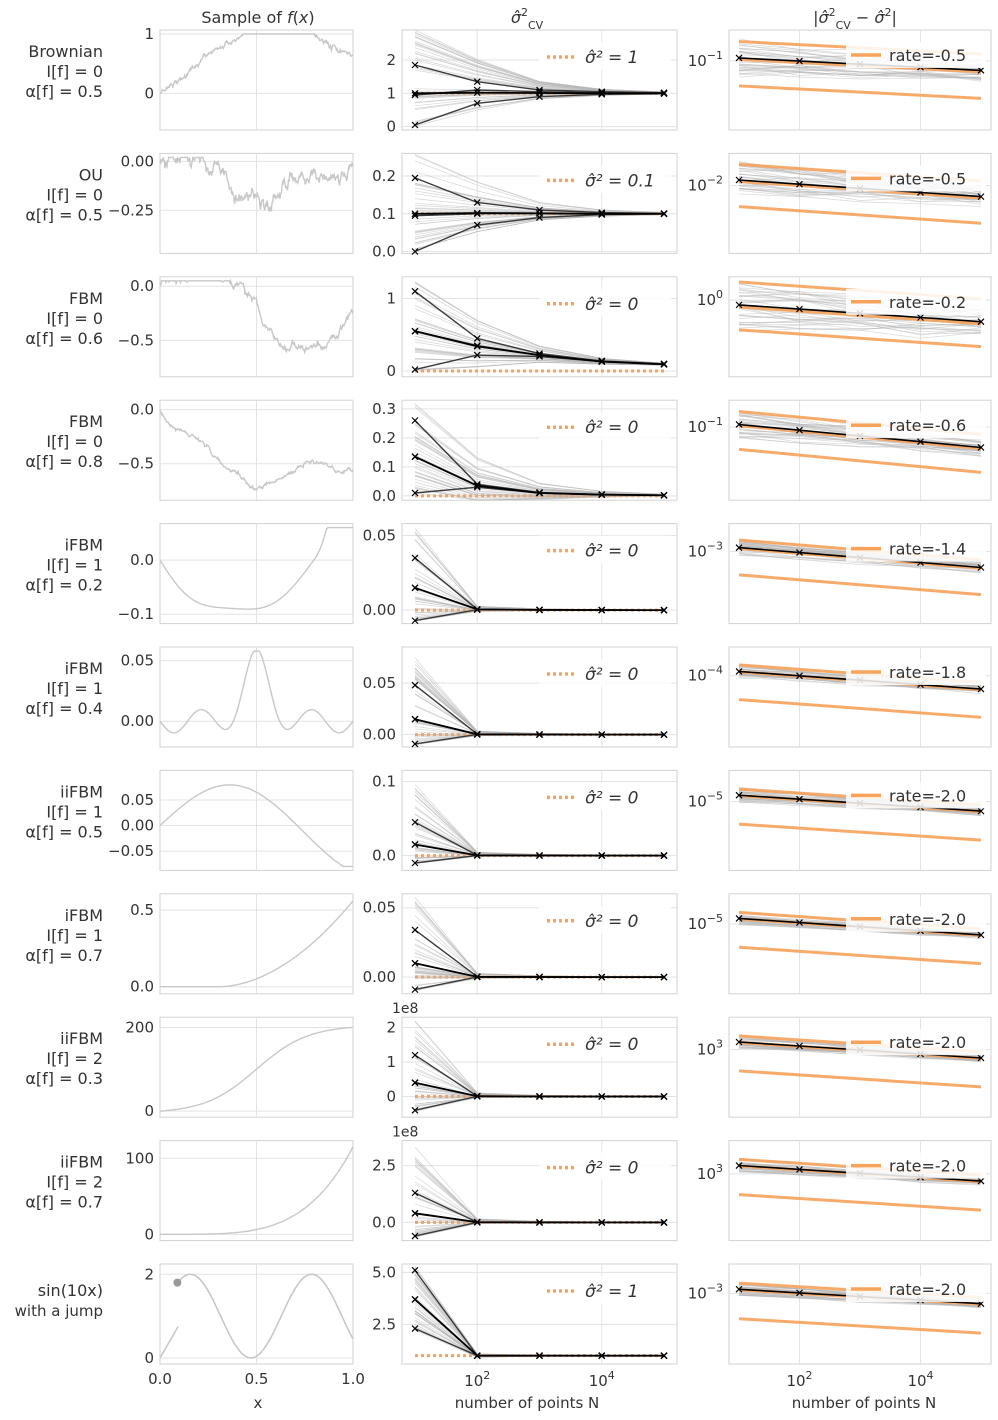  I want to click on legend-label: rate=-2.0, so click(927, 1289).